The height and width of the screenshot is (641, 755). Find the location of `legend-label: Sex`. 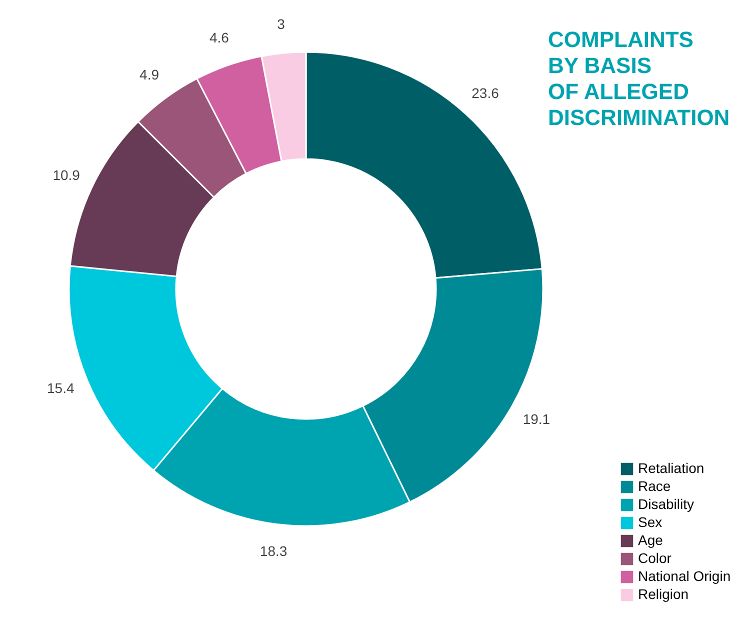

legend-label: Sex is located at coordinates (650, 522).